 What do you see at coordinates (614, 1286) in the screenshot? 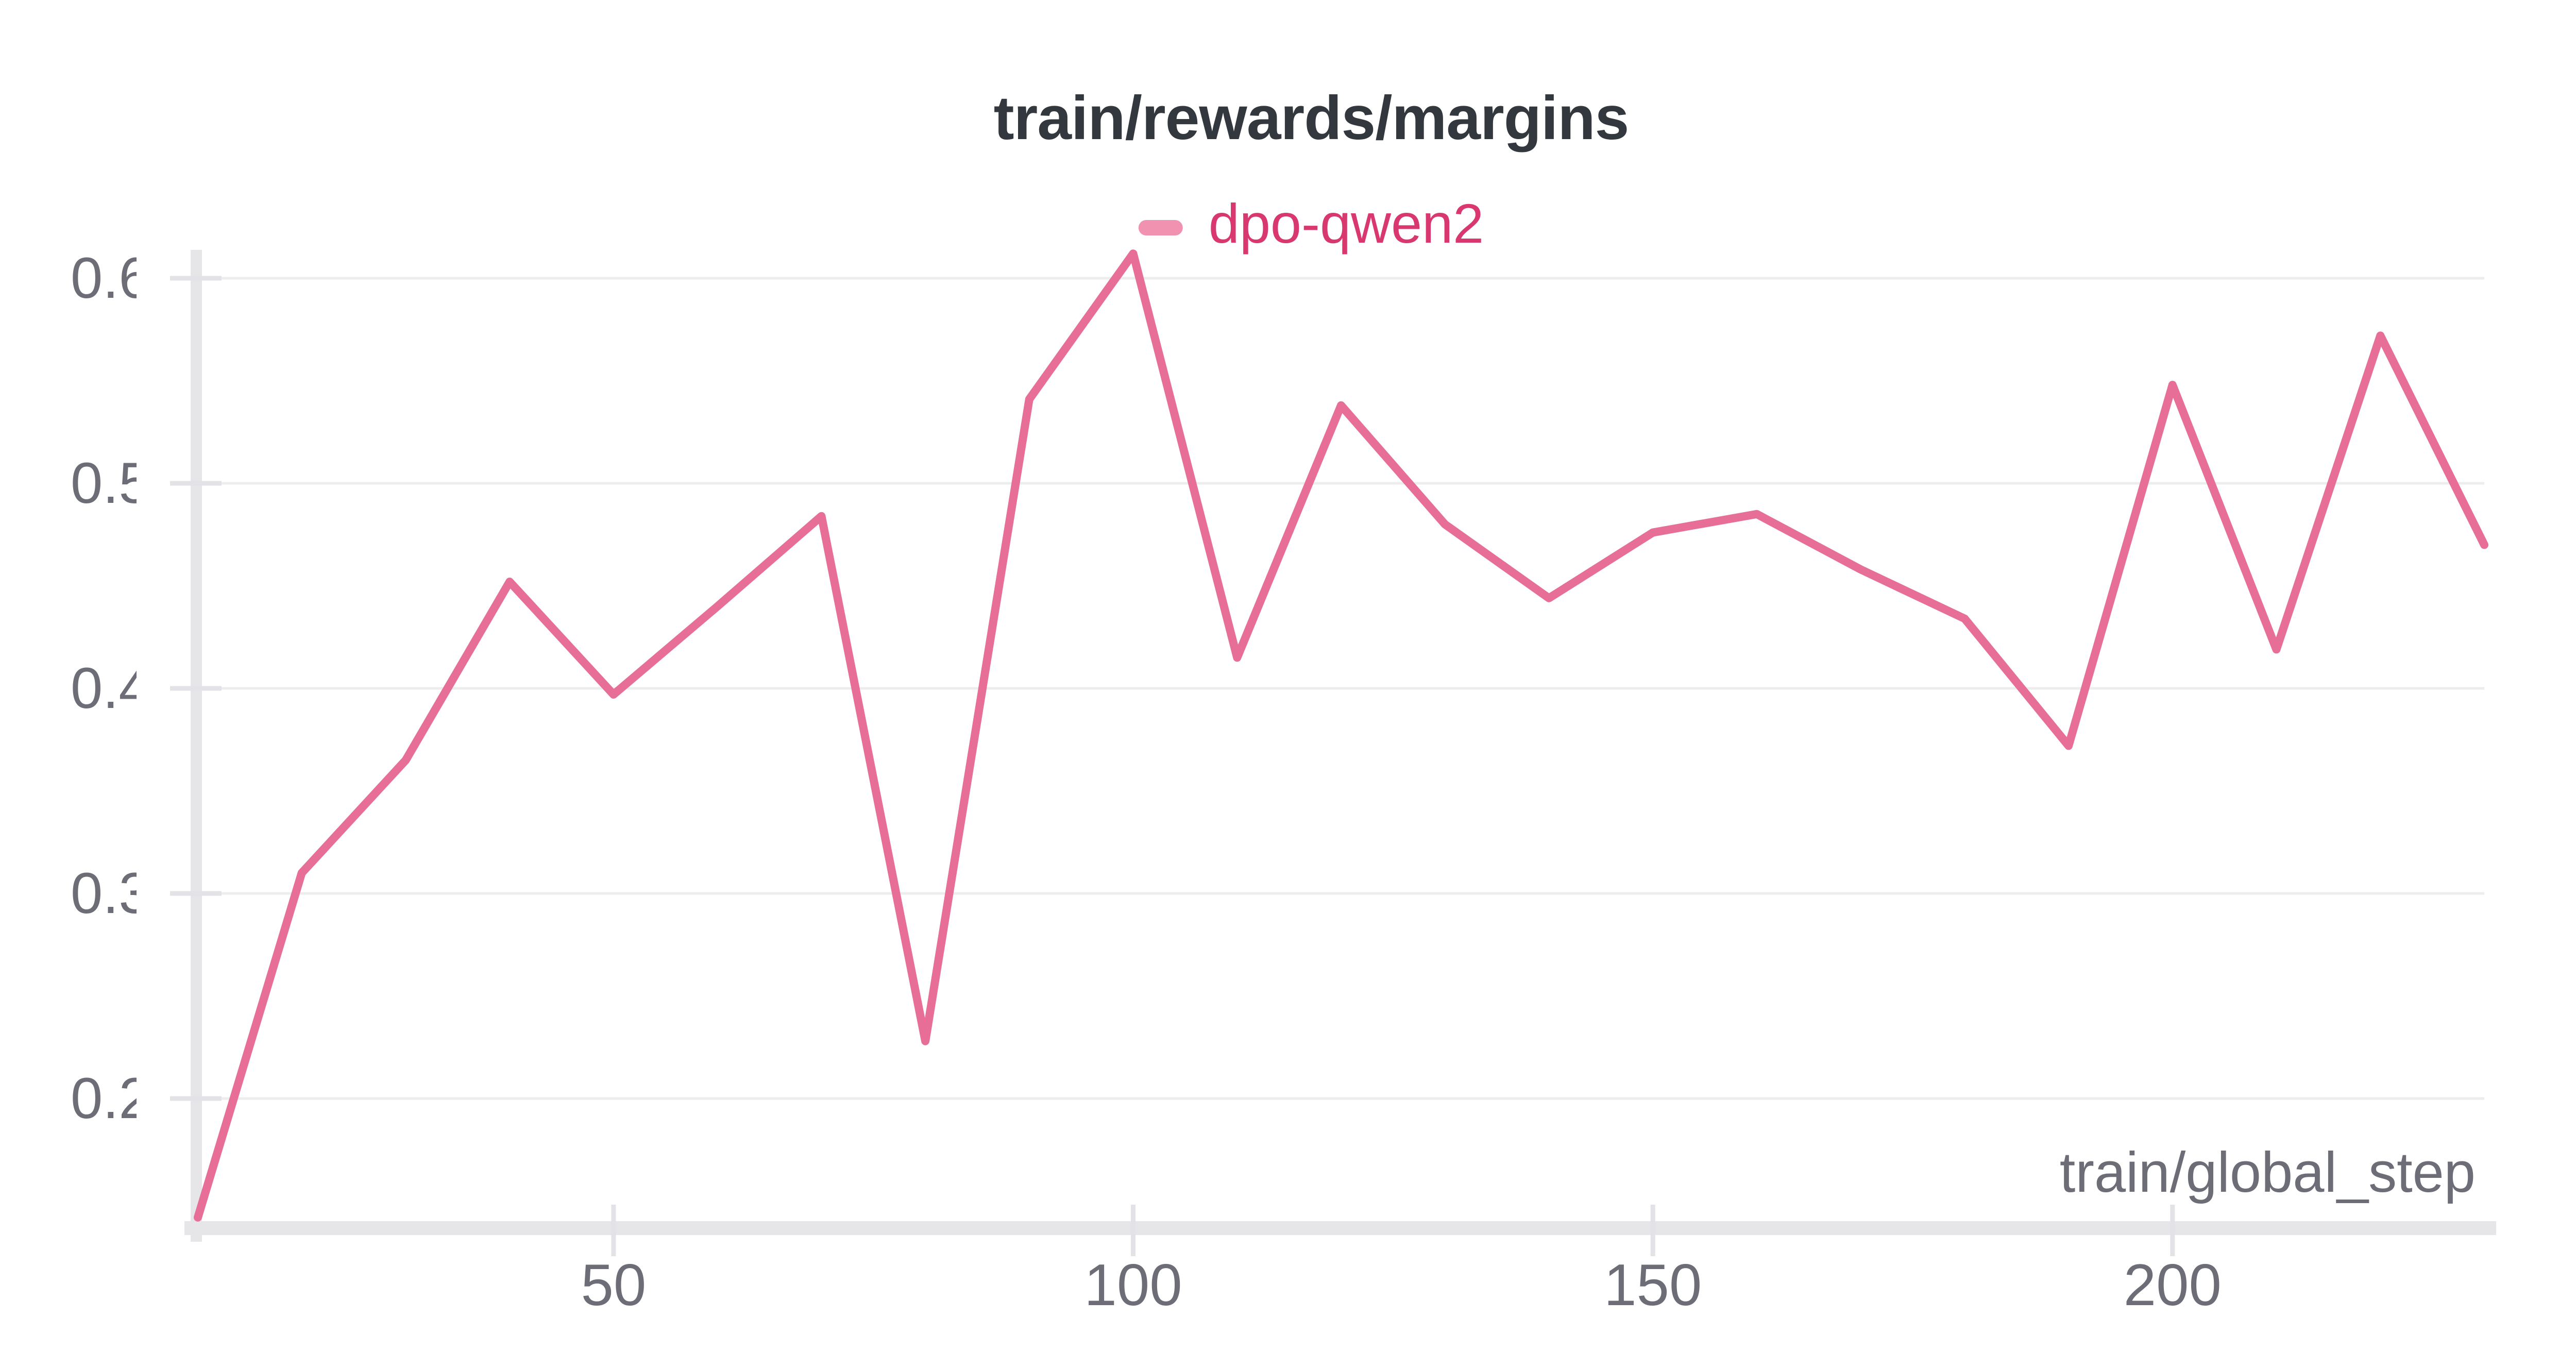
I see `x-tick-label: 50` at bounding box center [614, 1286].